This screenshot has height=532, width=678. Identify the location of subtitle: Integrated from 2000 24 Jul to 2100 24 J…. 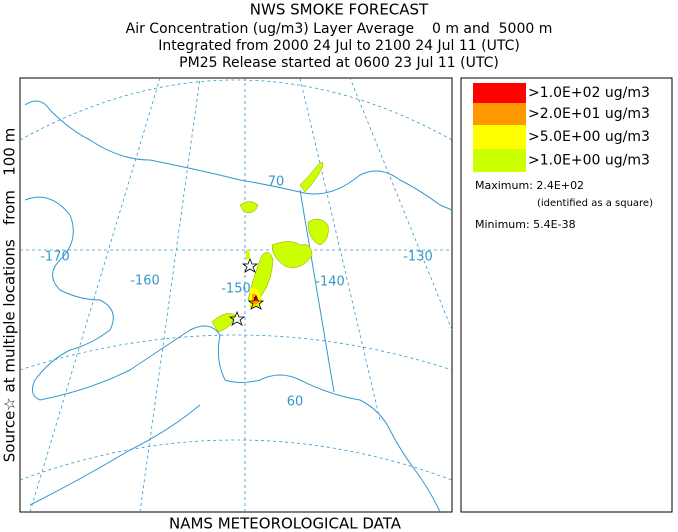
(339, 46).